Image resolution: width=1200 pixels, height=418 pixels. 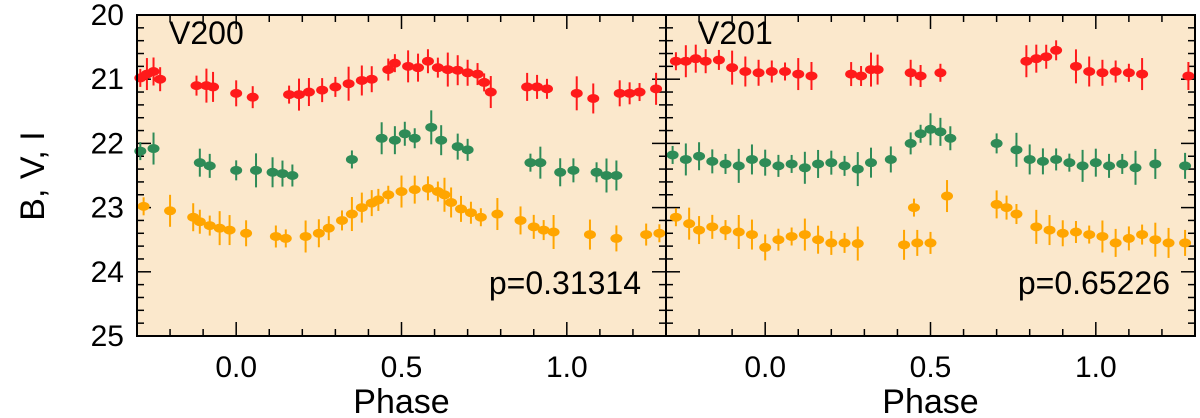 What do you see at coordinates (33, 175) in the screenshot?
I see `y-axis-title: B, V, I` at bounding box center [33, 175].